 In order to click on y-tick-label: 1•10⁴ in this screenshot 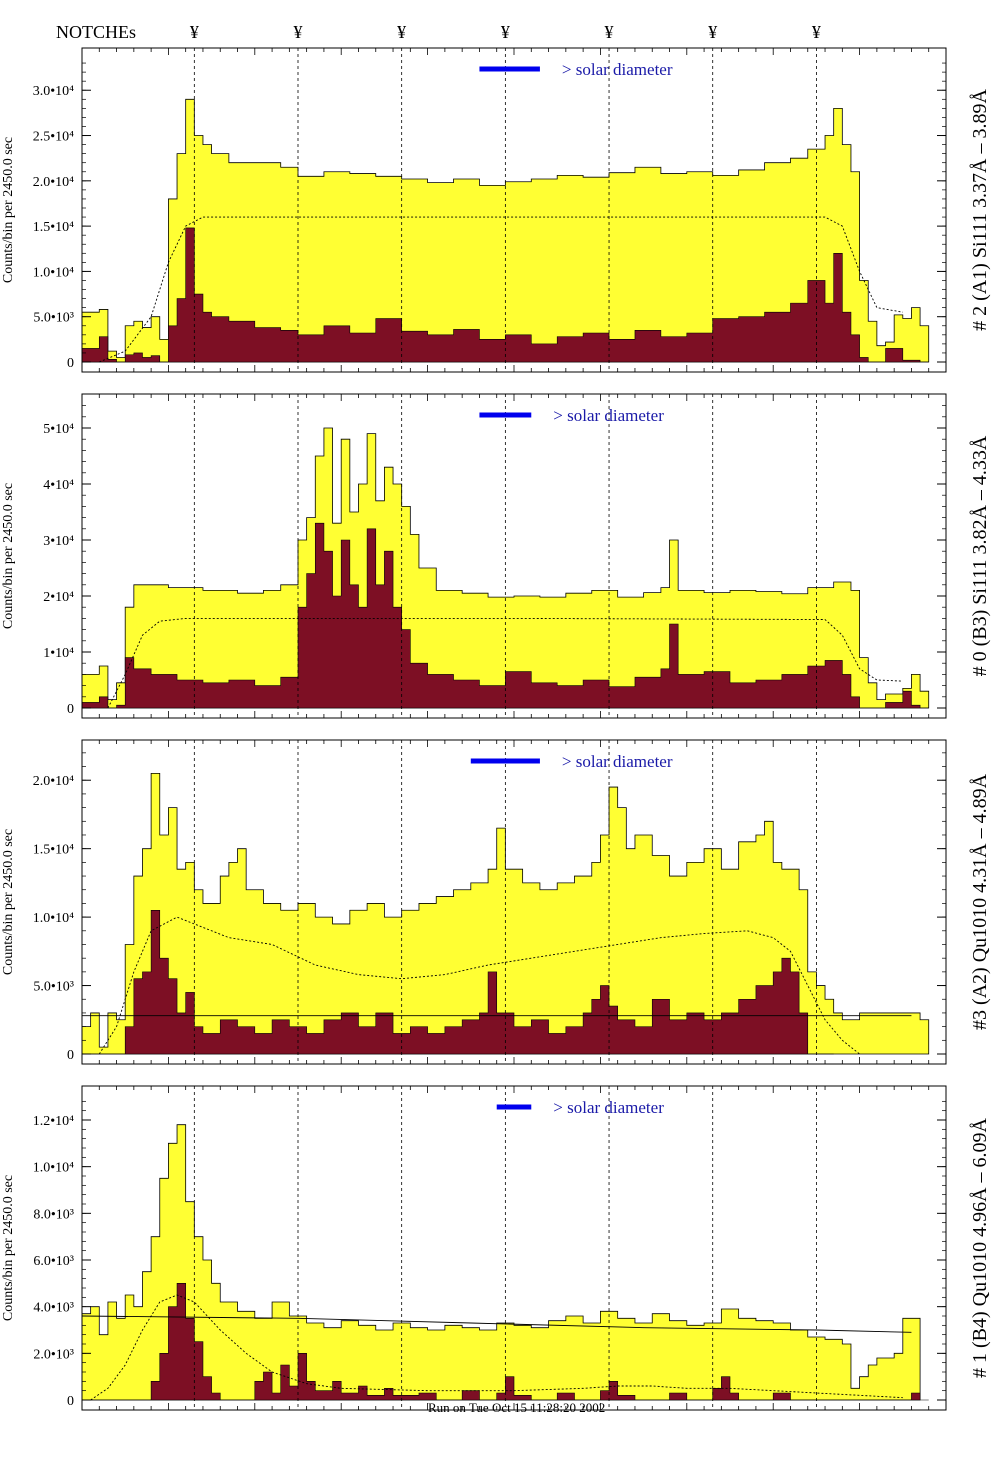, I will do `click(58, 653)`.